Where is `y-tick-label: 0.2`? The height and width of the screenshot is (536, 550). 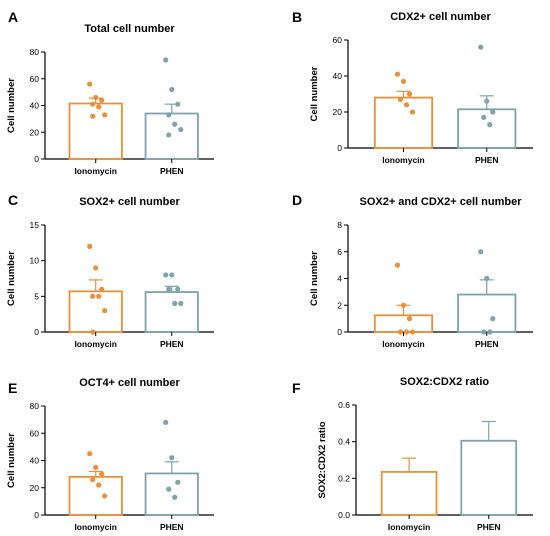 y-tick-label: 0.2 is located at coordinates (344, 478).